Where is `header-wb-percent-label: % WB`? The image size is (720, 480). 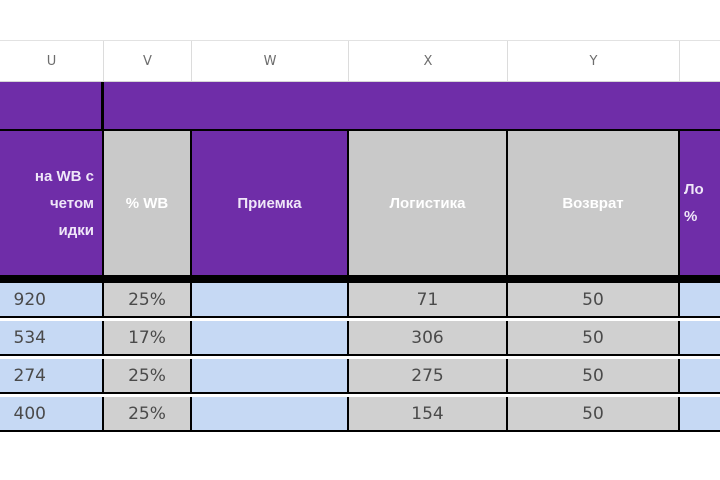
header-wb-percent-label: % WB is located at coordinates (147, 203).